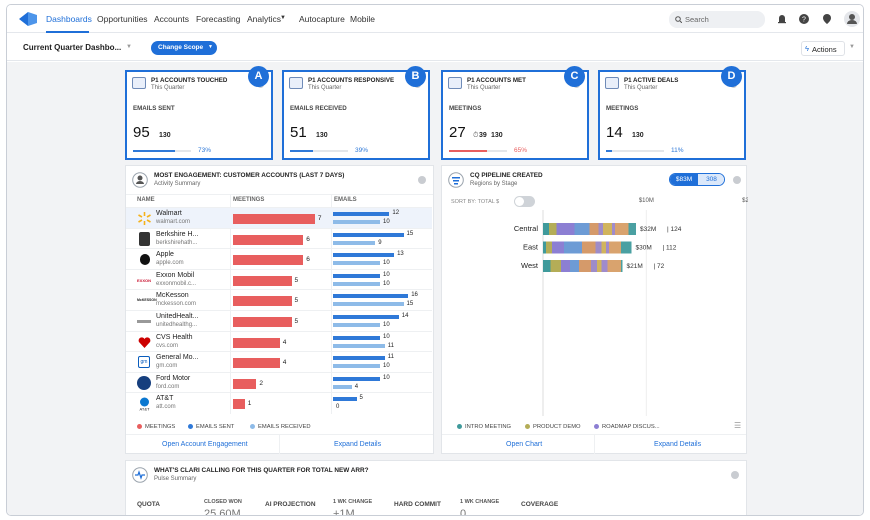 The height and width of the screenshot is (520, 870). What do you see at coordinates (738, 425) in the screenshot?
I see `list-icon: ☰` at bounding box center [738, 425].